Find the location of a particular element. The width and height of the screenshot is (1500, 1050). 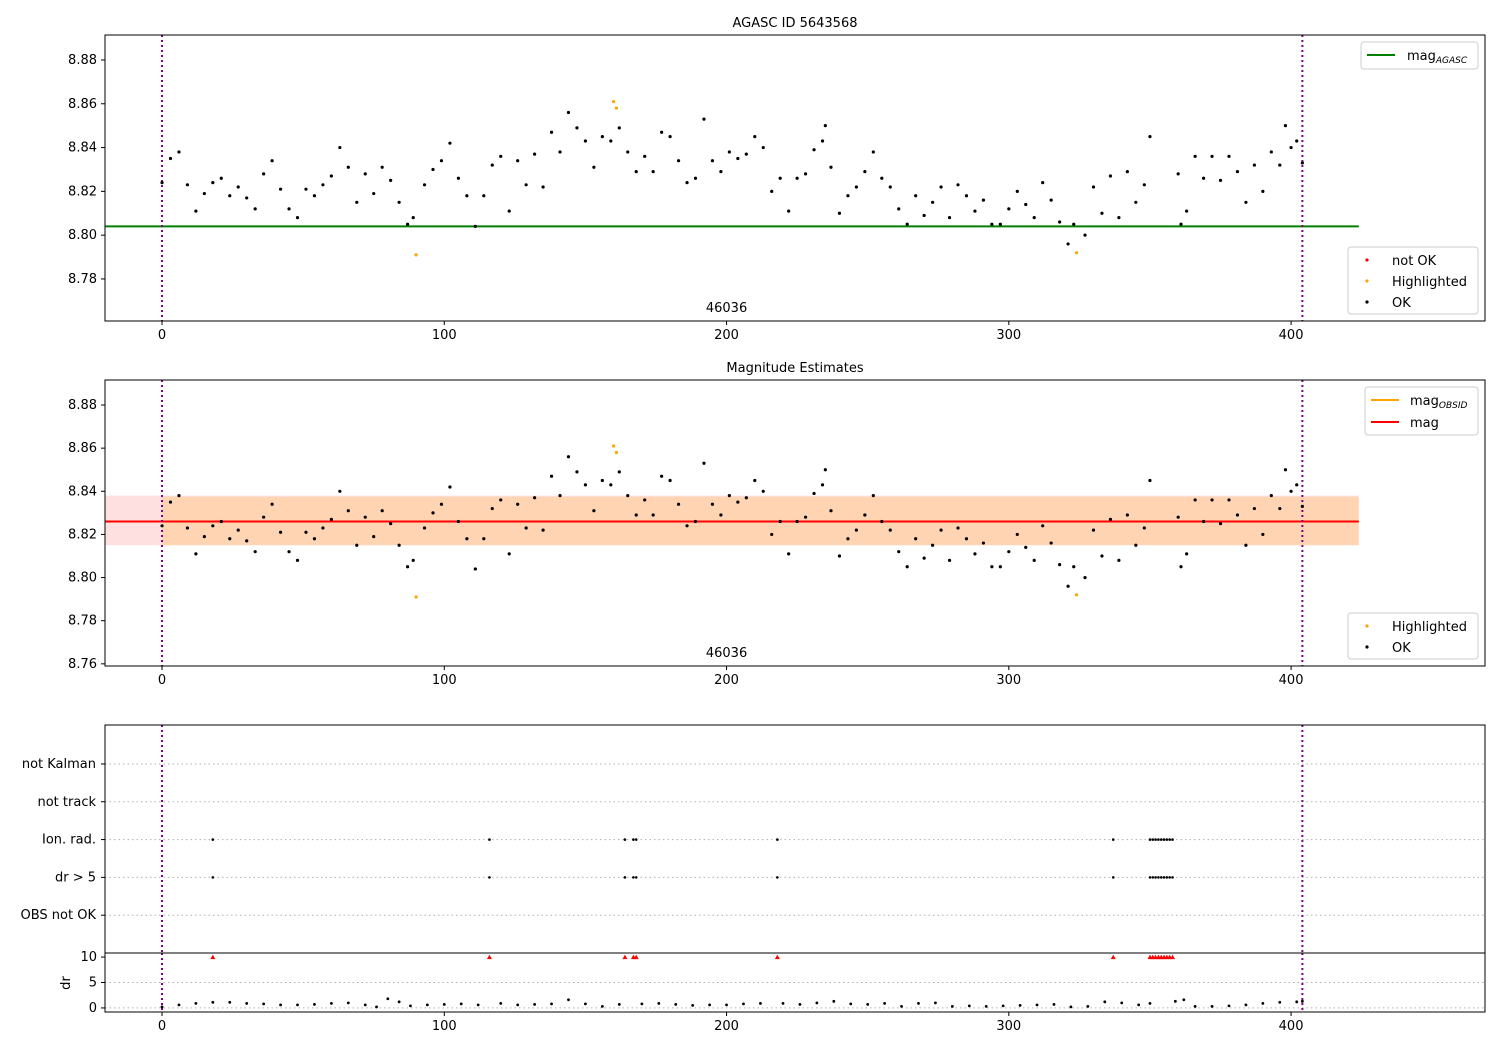

chart-title: Magnitude Estimates is located at coordinates (794, 368).